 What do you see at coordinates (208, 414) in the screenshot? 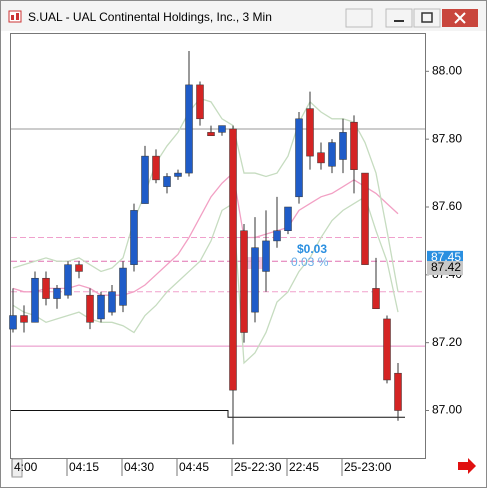
I see `indicator-line` at bounding box center [208, 414].